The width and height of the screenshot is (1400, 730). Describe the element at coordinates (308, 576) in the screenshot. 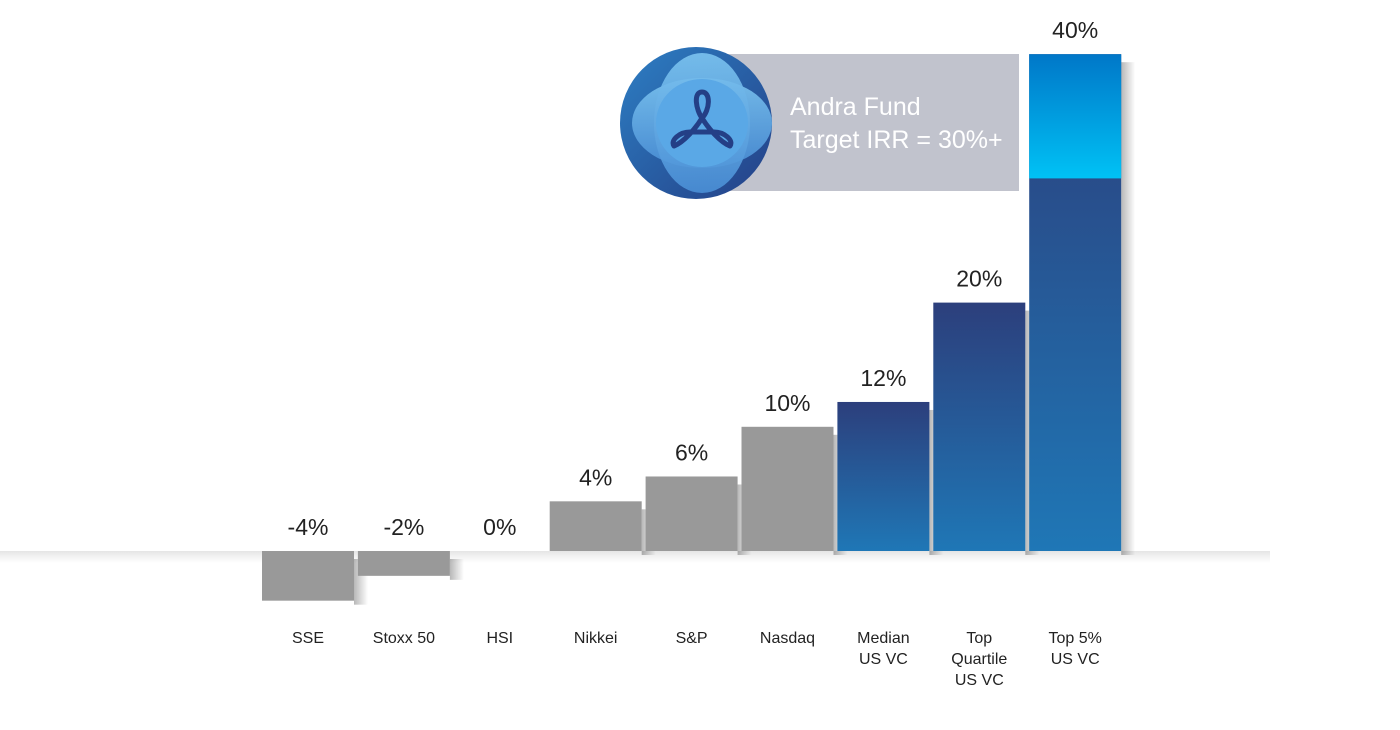

I see `bar-sse` at that location.